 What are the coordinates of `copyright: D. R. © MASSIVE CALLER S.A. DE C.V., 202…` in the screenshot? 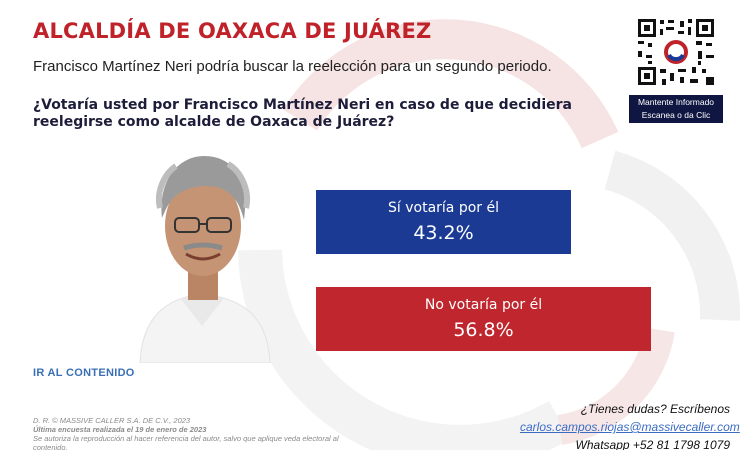 It's located at (112, 420).